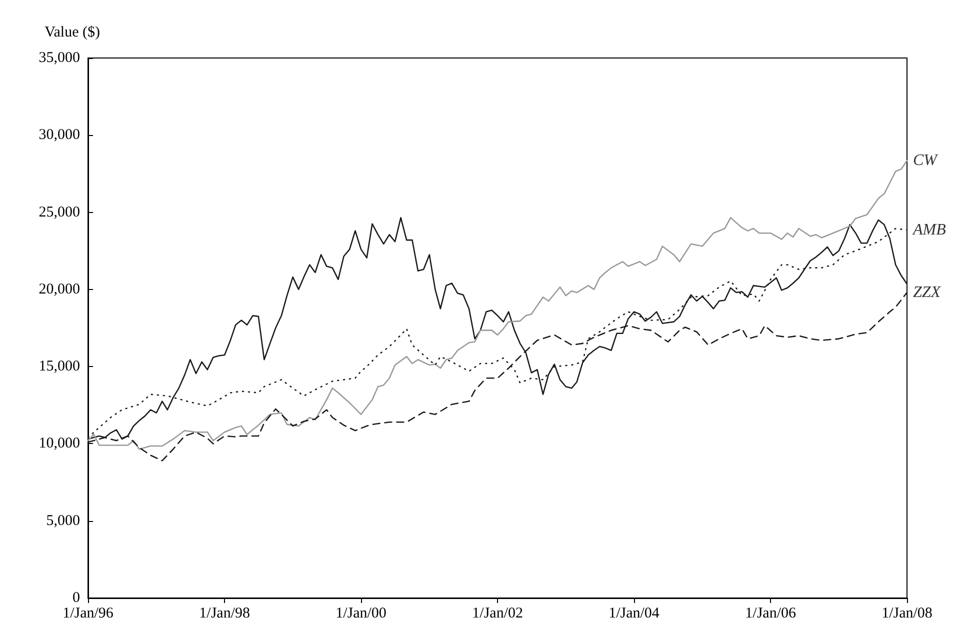 Image resolution: width=967 pixels, height=644 pixels. I want to click on series-label: AMB, so click(929, 230).